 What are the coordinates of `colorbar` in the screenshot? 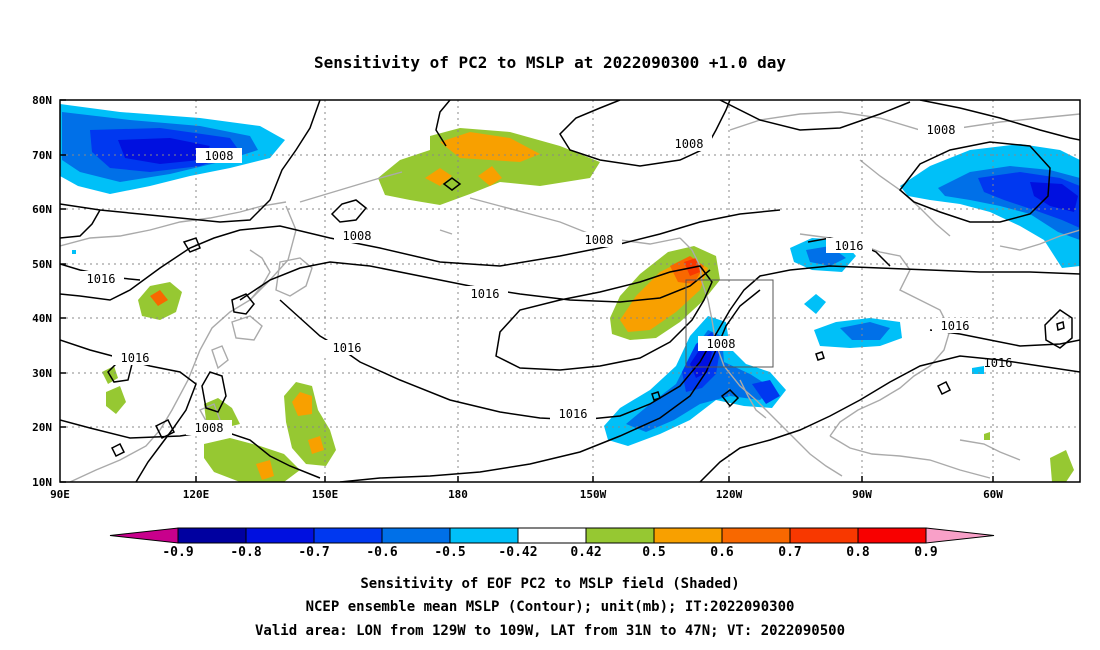 It's located at (552, 535).